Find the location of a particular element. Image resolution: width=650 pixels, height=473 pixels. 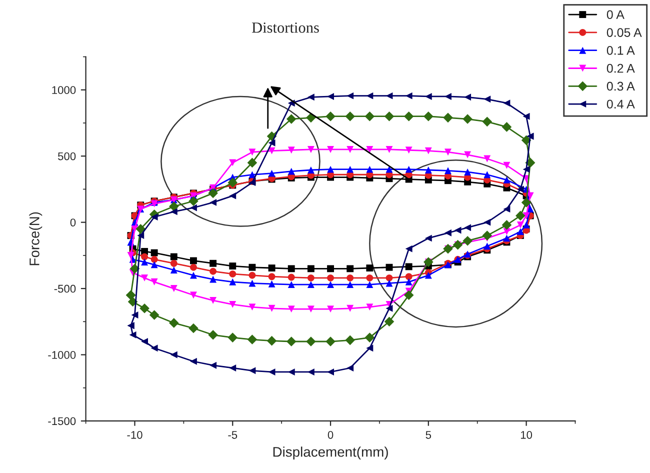

legend-label: 0.3 A is located at coordinates (620, 86).